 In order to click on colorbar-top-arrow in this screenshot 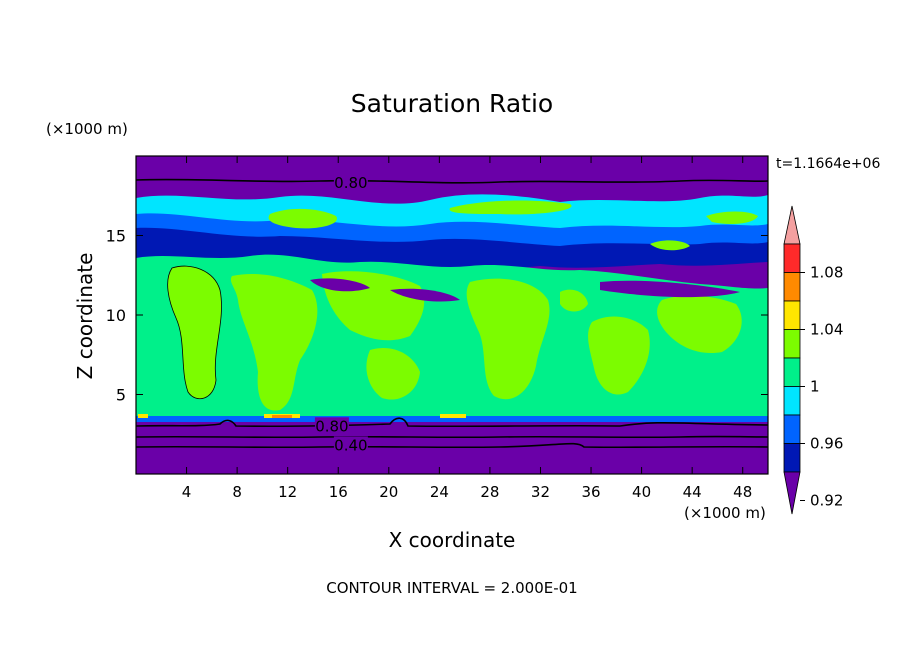, I will do `click(792, 225)`.